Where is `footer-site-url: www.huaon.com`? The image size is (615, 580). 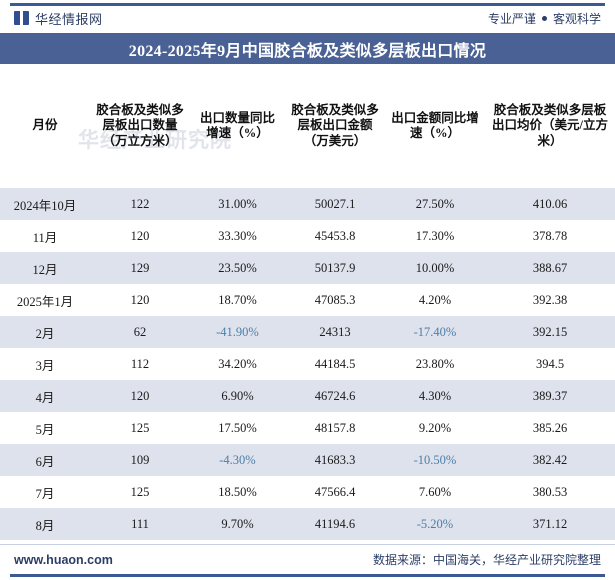
footer-site-url: www.huaon.com is located at coordinates (63, 559).